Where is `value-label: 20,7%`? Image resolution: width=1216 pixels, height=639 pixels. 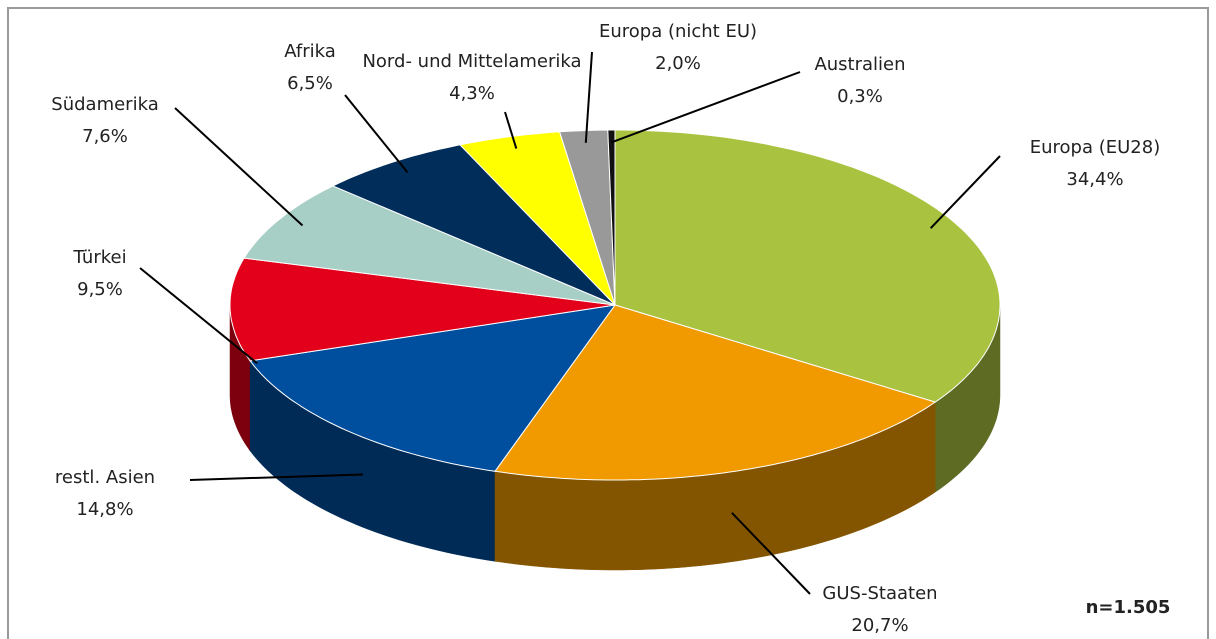 value-label: 20,7% is located at coordinates (879, 625).